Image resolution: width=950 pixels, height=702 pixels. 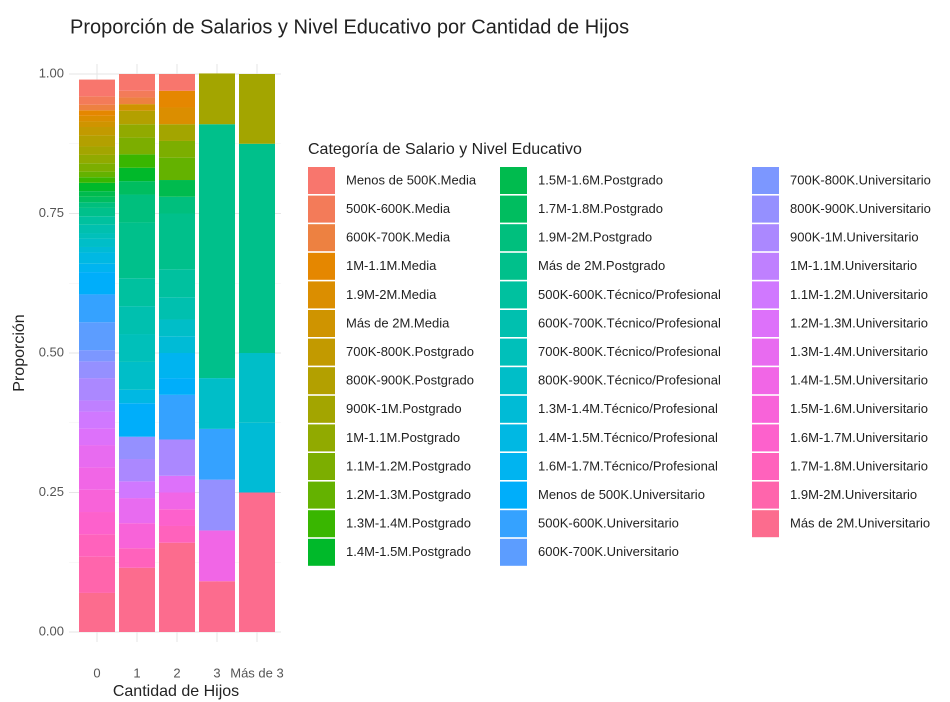 I want to click on legend-label: 700K-800K.Universitario, so click(x=860, y=179).